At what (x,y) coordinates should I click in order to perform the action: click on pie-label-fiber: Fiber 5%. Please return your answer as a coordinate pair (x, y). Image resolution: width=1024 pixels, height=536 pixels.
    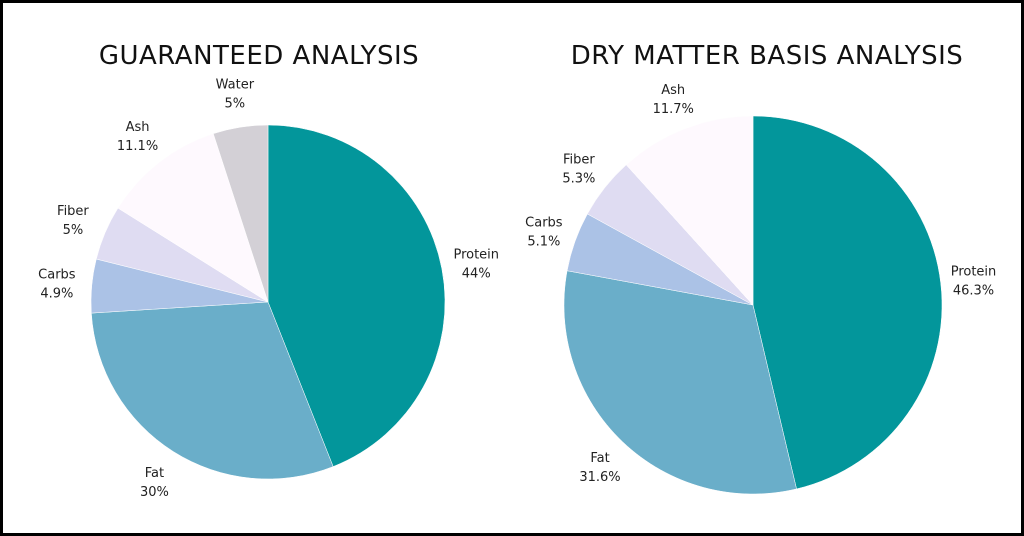
    Looking at the image, I should click on (73, 221).